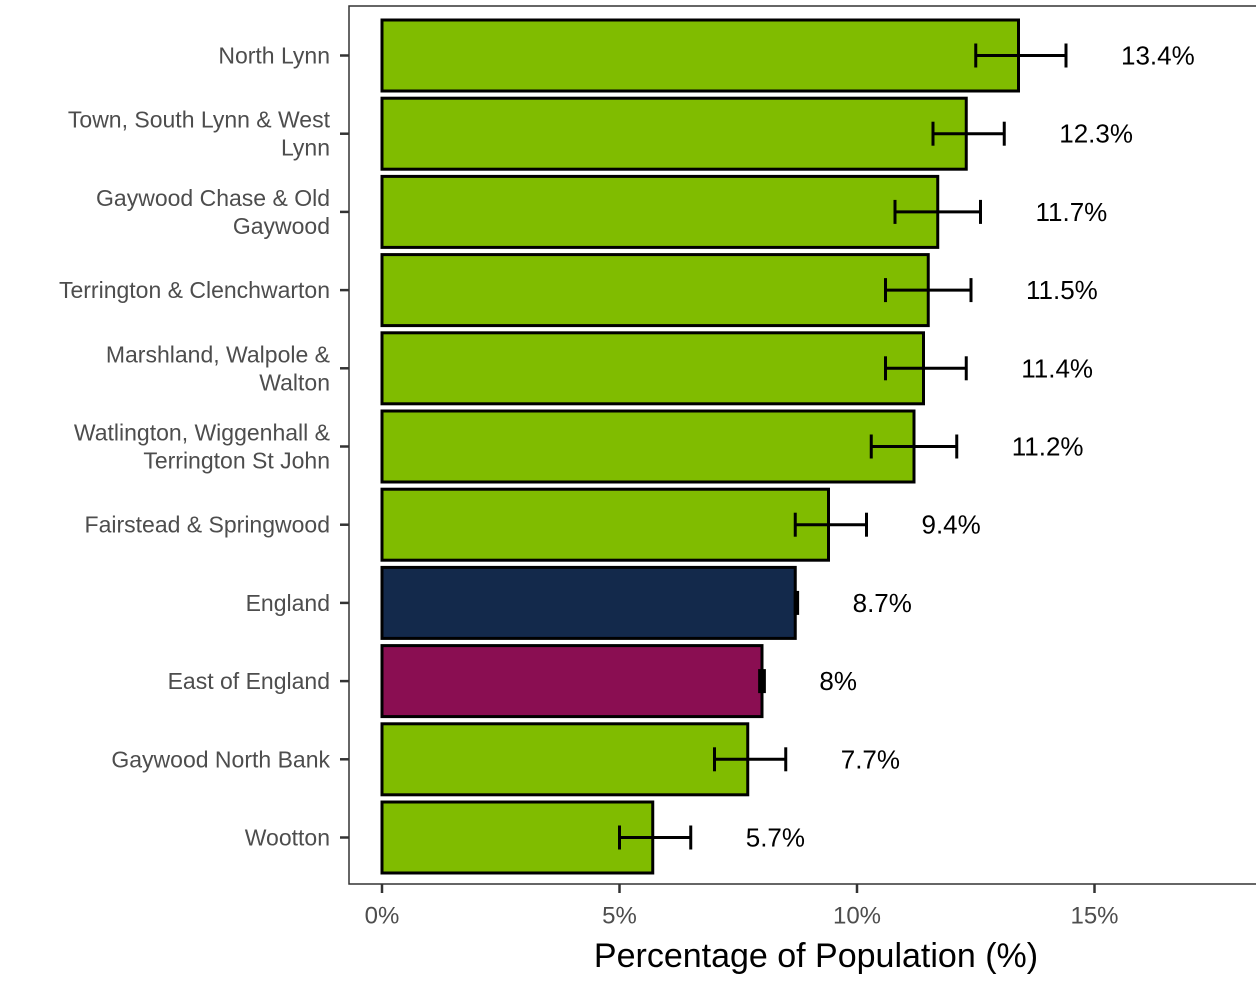 The image size is (1256, 982). I want to click on category-label-line: East of England, so click(249, 681).